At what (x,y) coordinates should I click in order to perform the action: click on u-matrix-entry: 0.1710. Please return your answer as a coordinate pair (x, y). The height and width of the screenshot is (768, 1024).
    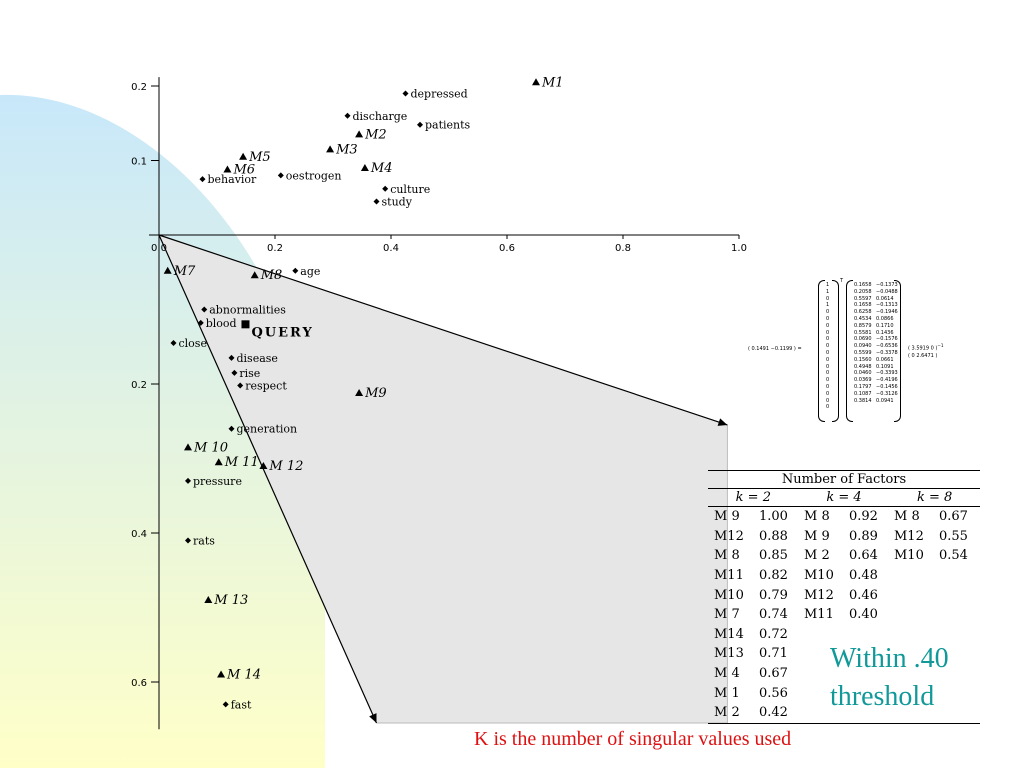
    Looking at the image, I should click on (885, 325).